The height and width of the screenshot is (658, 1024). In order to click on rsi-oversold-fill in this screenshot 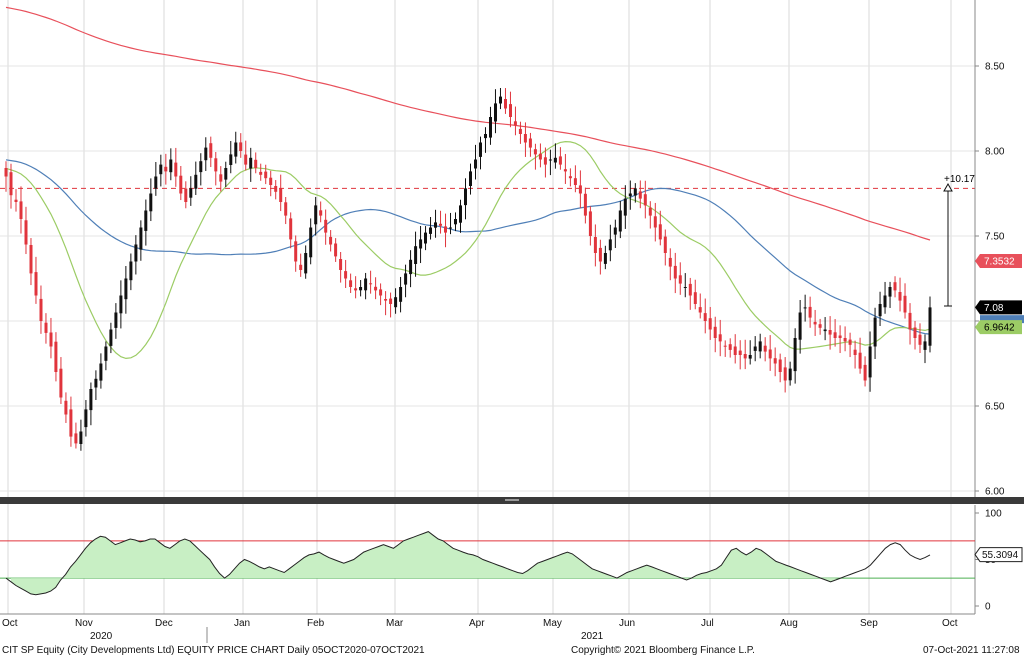, I will do `click(423, 563)`.